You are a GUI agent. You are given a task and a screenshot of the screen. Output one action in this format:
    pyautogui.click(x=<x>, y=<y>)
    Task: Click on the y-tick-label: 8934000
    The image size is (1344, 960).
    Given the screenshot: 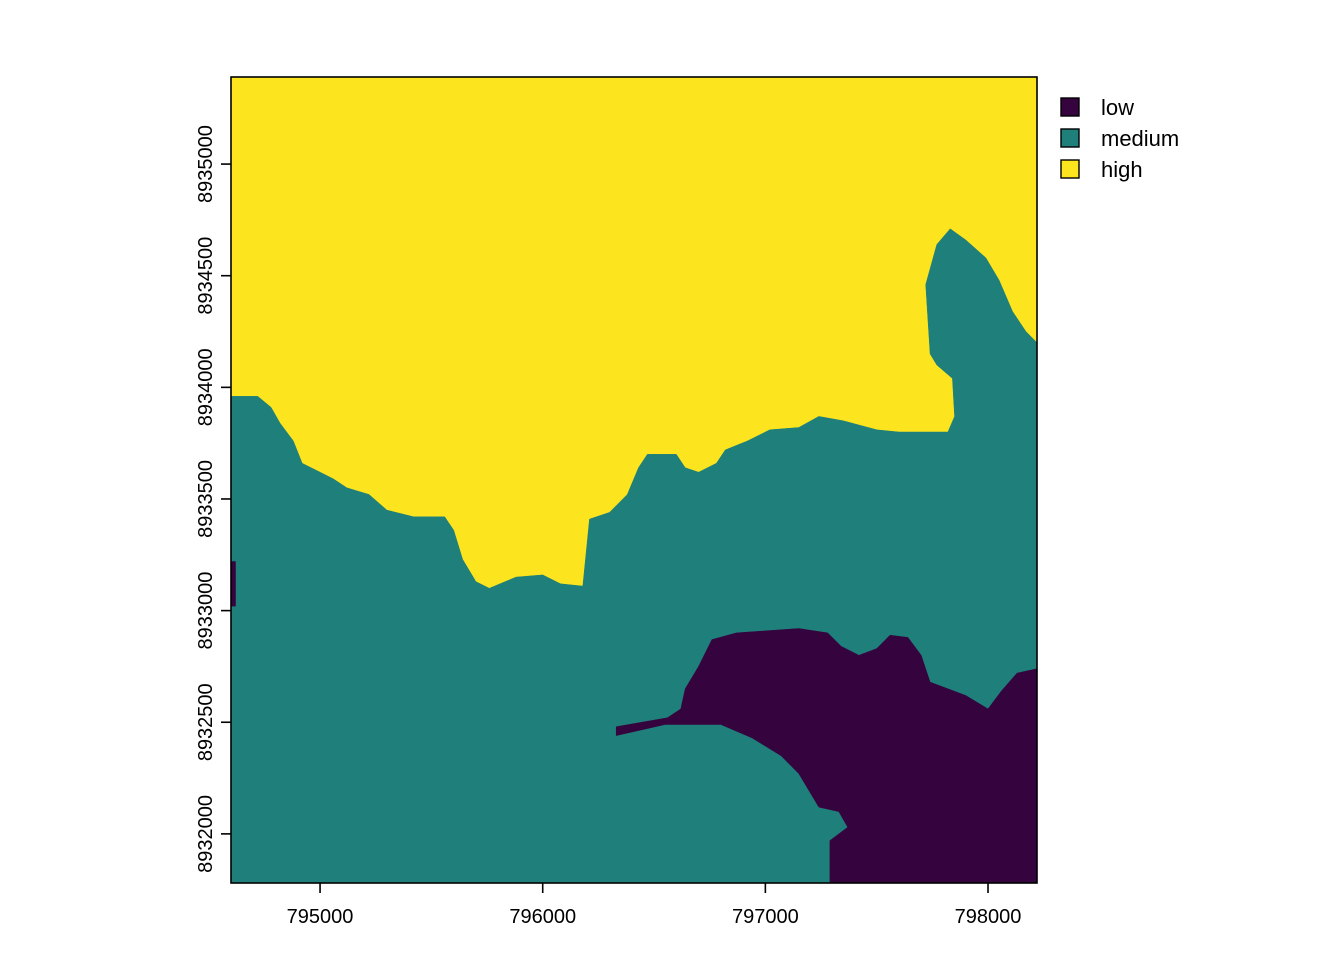 What is the action you would take?
    pyautogui.click(x=206, y=387)
    